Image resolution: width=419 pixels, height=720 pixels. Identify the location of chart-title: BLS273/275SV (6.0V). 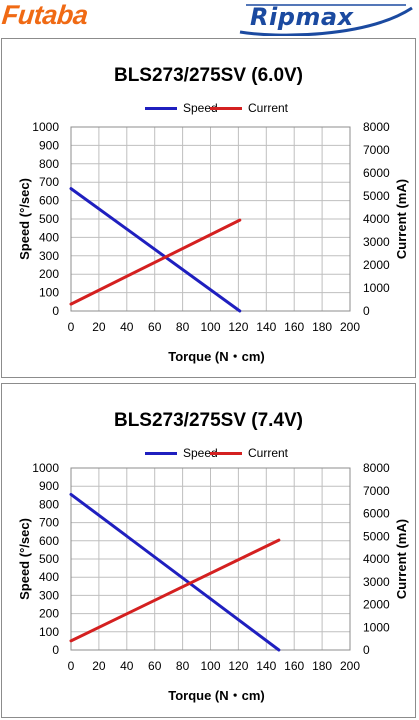
(208, 75).